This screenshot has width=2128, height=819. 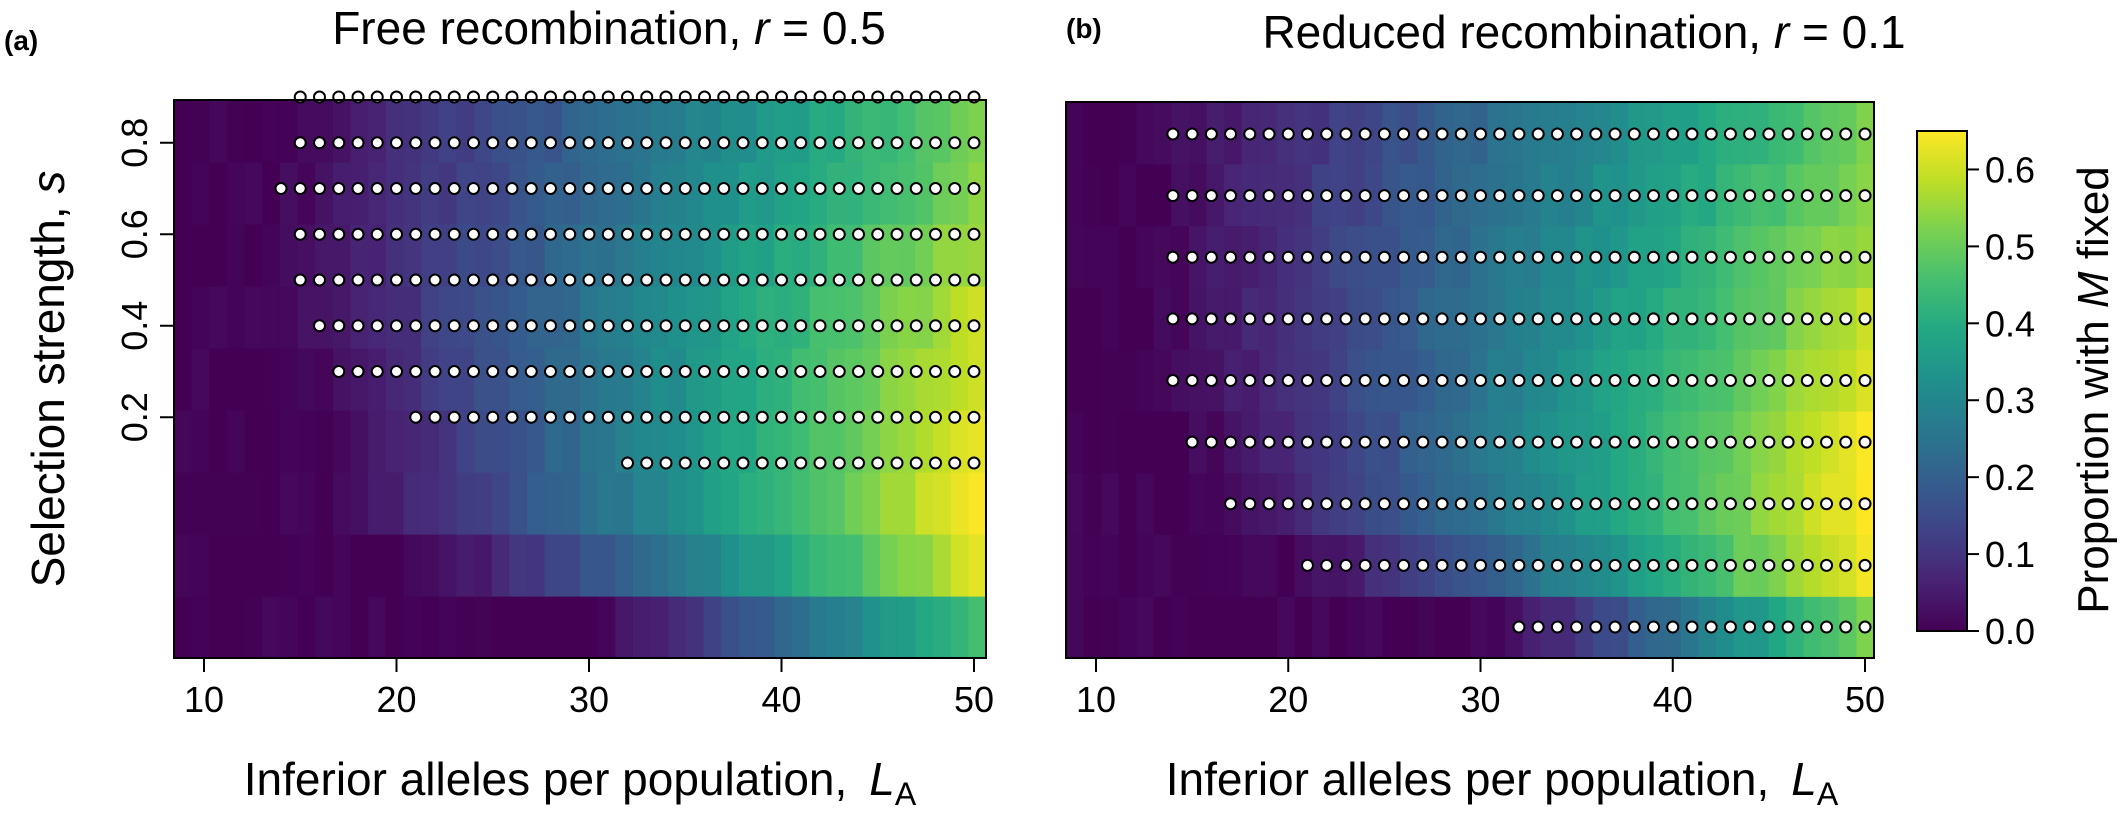 What do you see at coordinates (781, 699) in the screenshot?
I see `x-tick-label: 40` at bounding box center [781, 699].